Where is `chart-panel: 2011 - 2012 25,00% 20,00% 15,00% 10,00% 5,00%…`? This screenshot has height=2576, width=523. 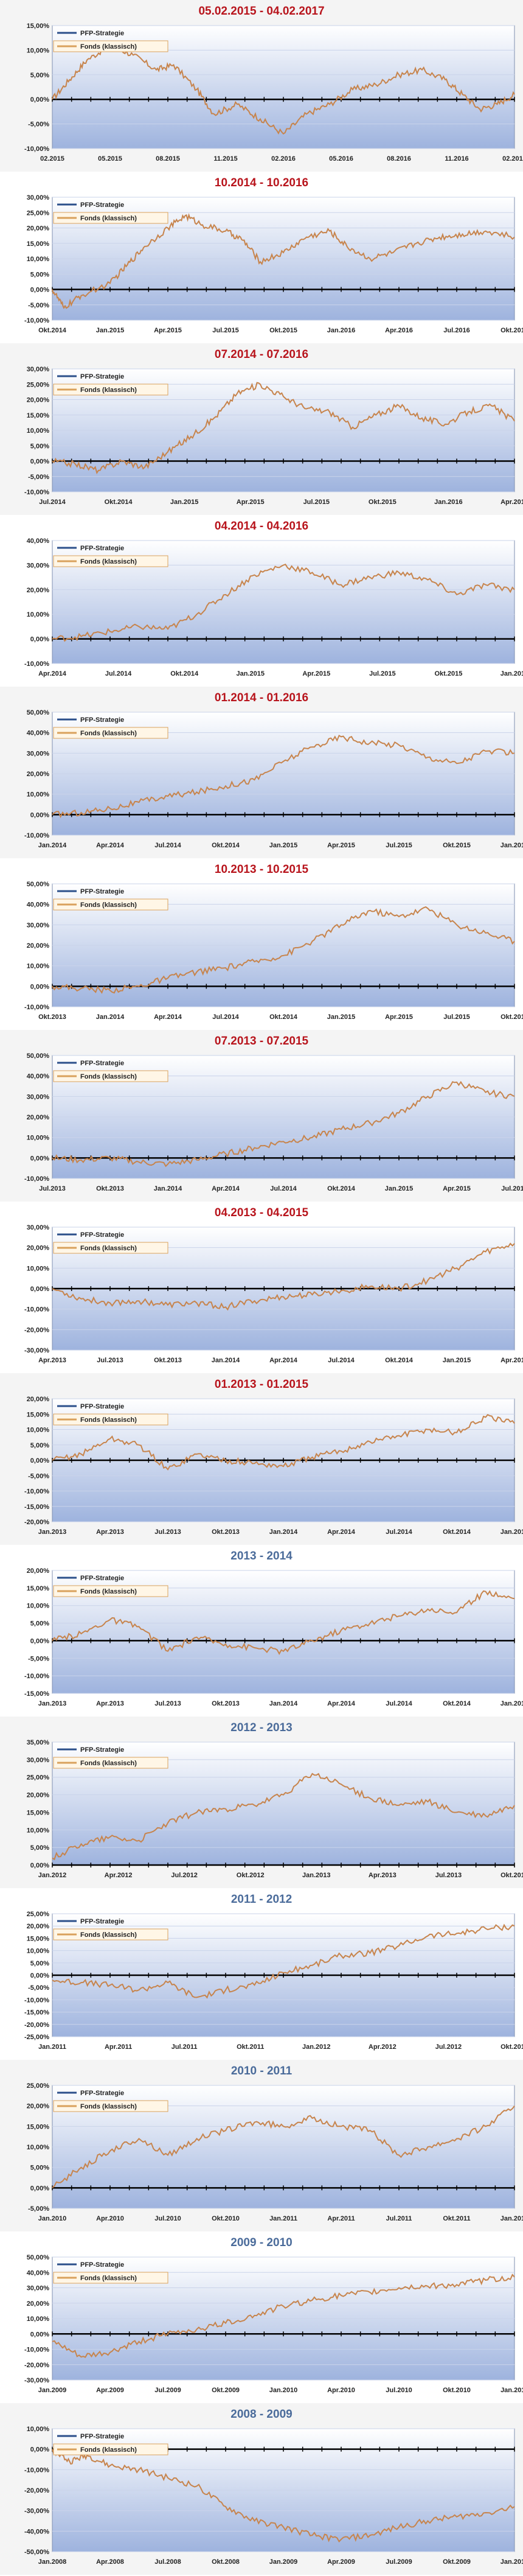
chart-panel: 2011 - 2012 25,00% 20,00% 15,00% 10,00% 5,00%… is located at coordinates (261, 1974).